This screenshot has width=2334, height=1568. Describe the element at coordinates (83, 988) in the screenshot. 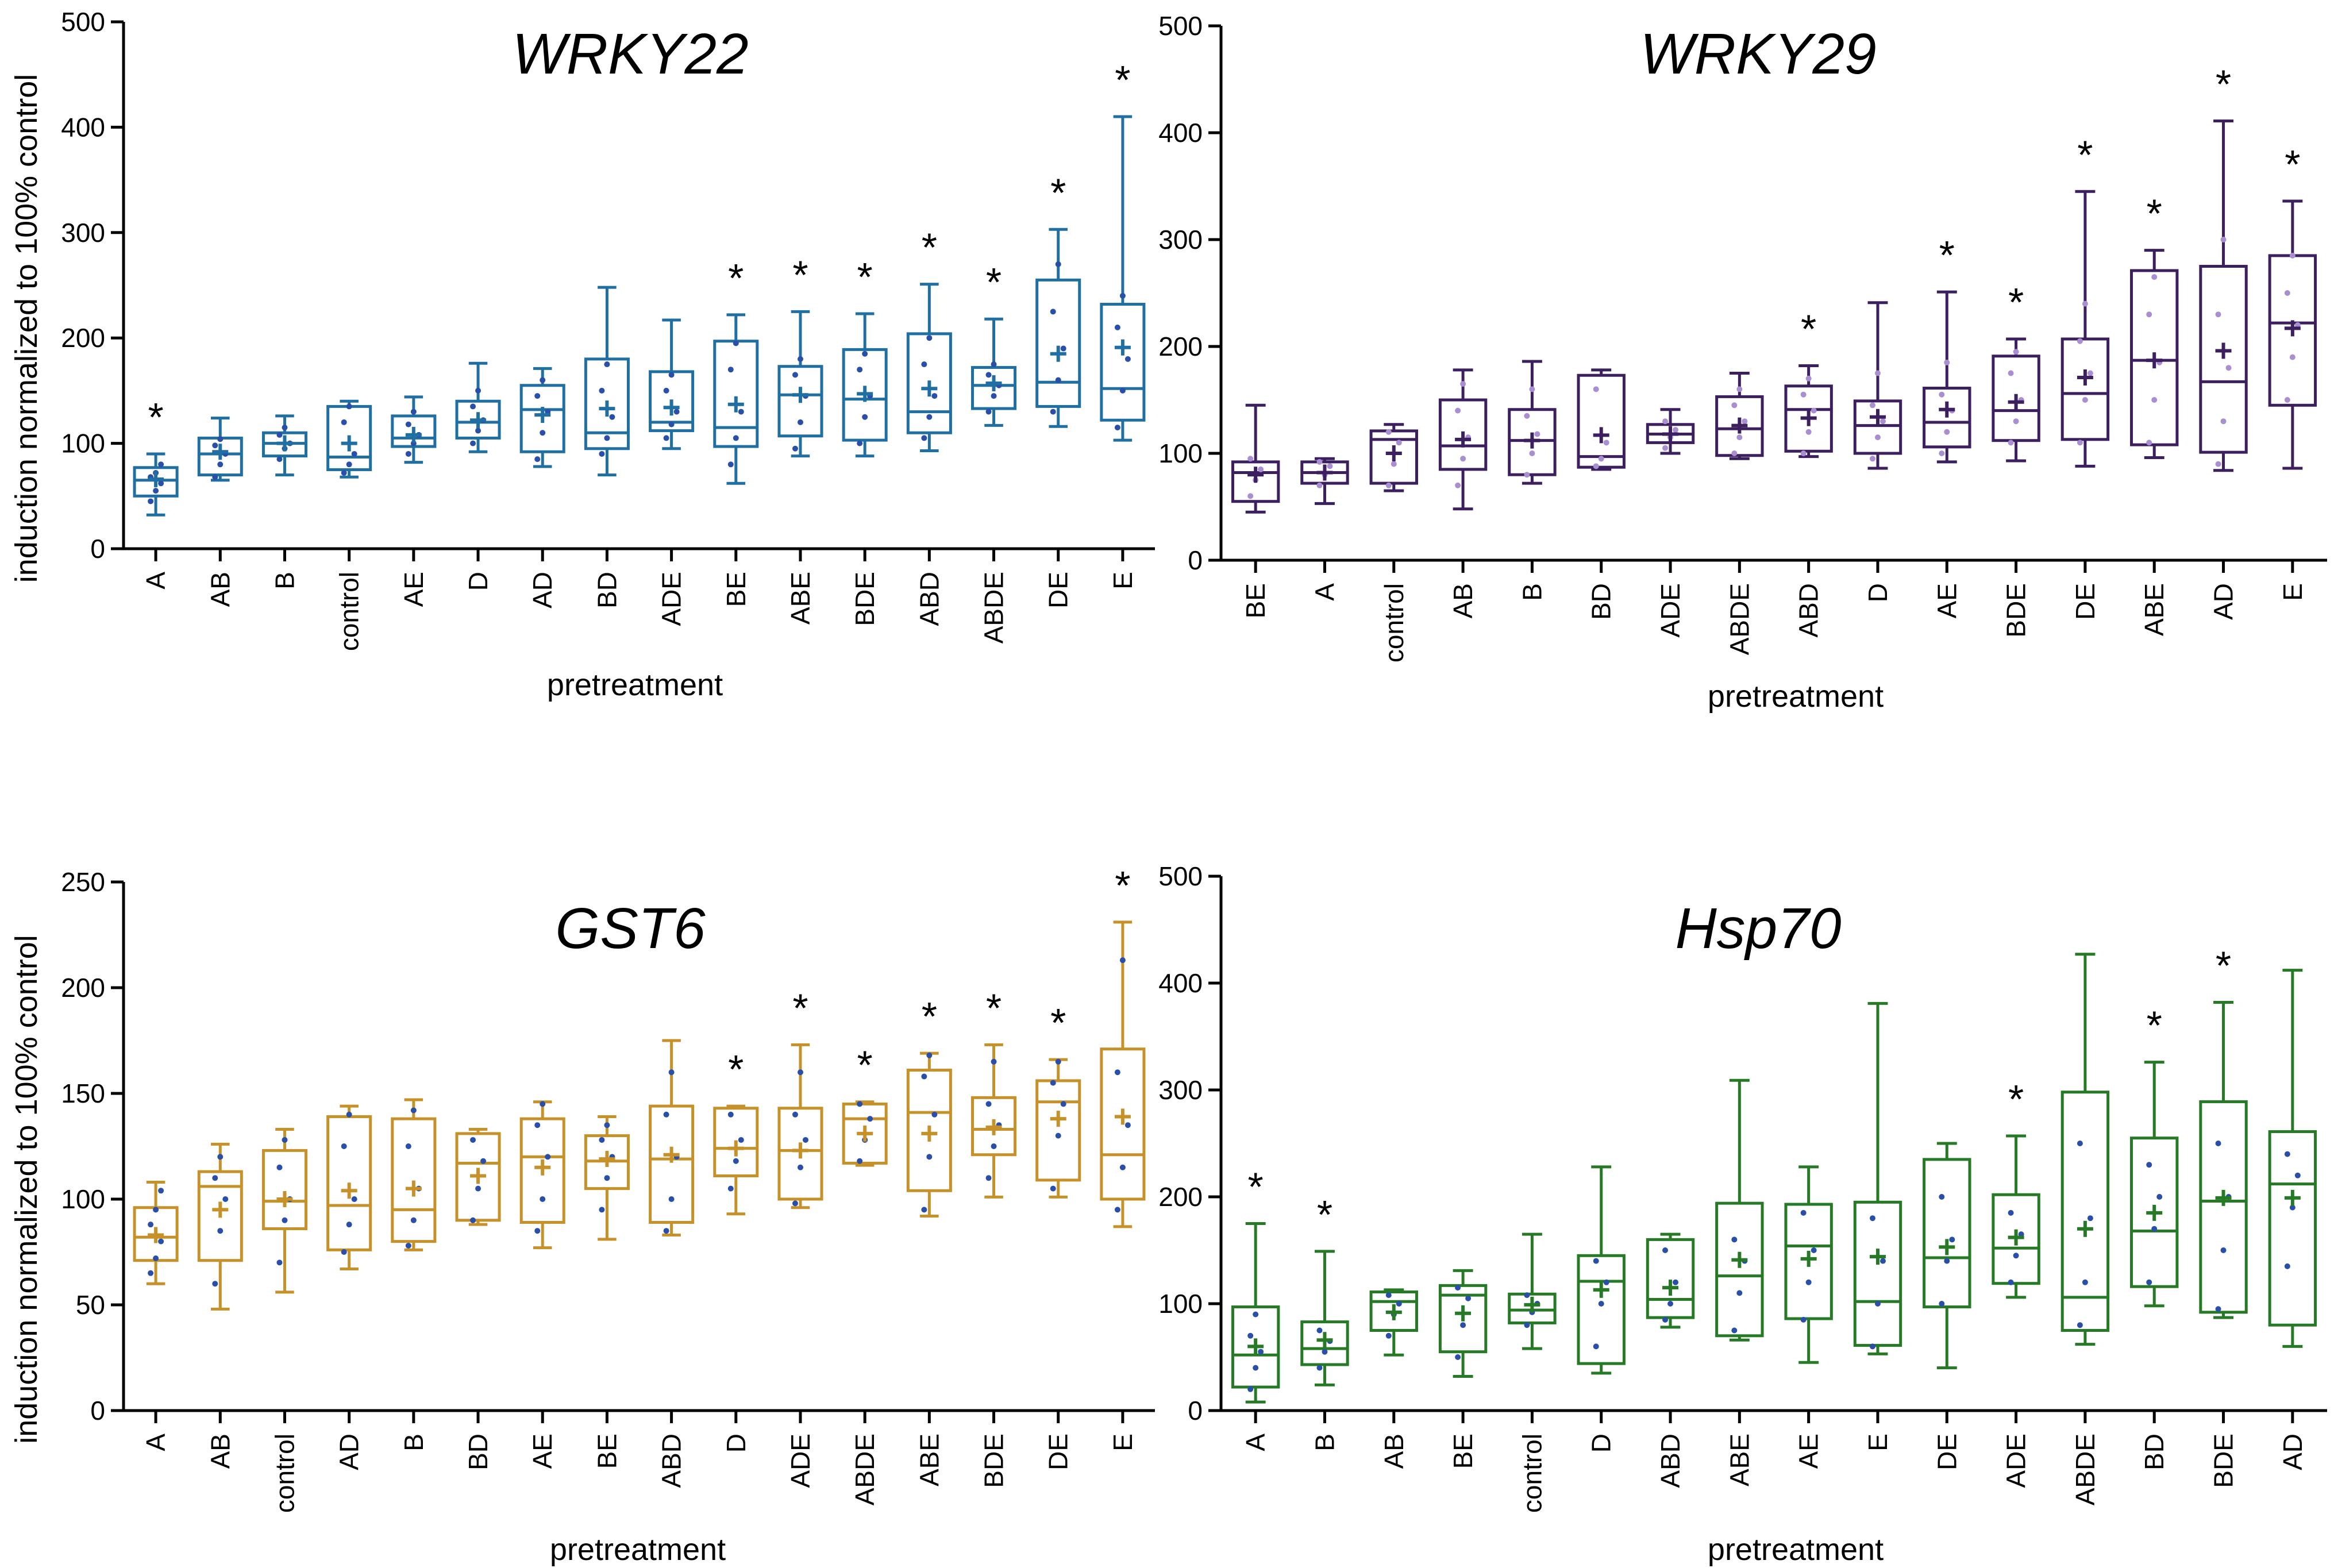

I see `y-tick-label: 200` at that location.